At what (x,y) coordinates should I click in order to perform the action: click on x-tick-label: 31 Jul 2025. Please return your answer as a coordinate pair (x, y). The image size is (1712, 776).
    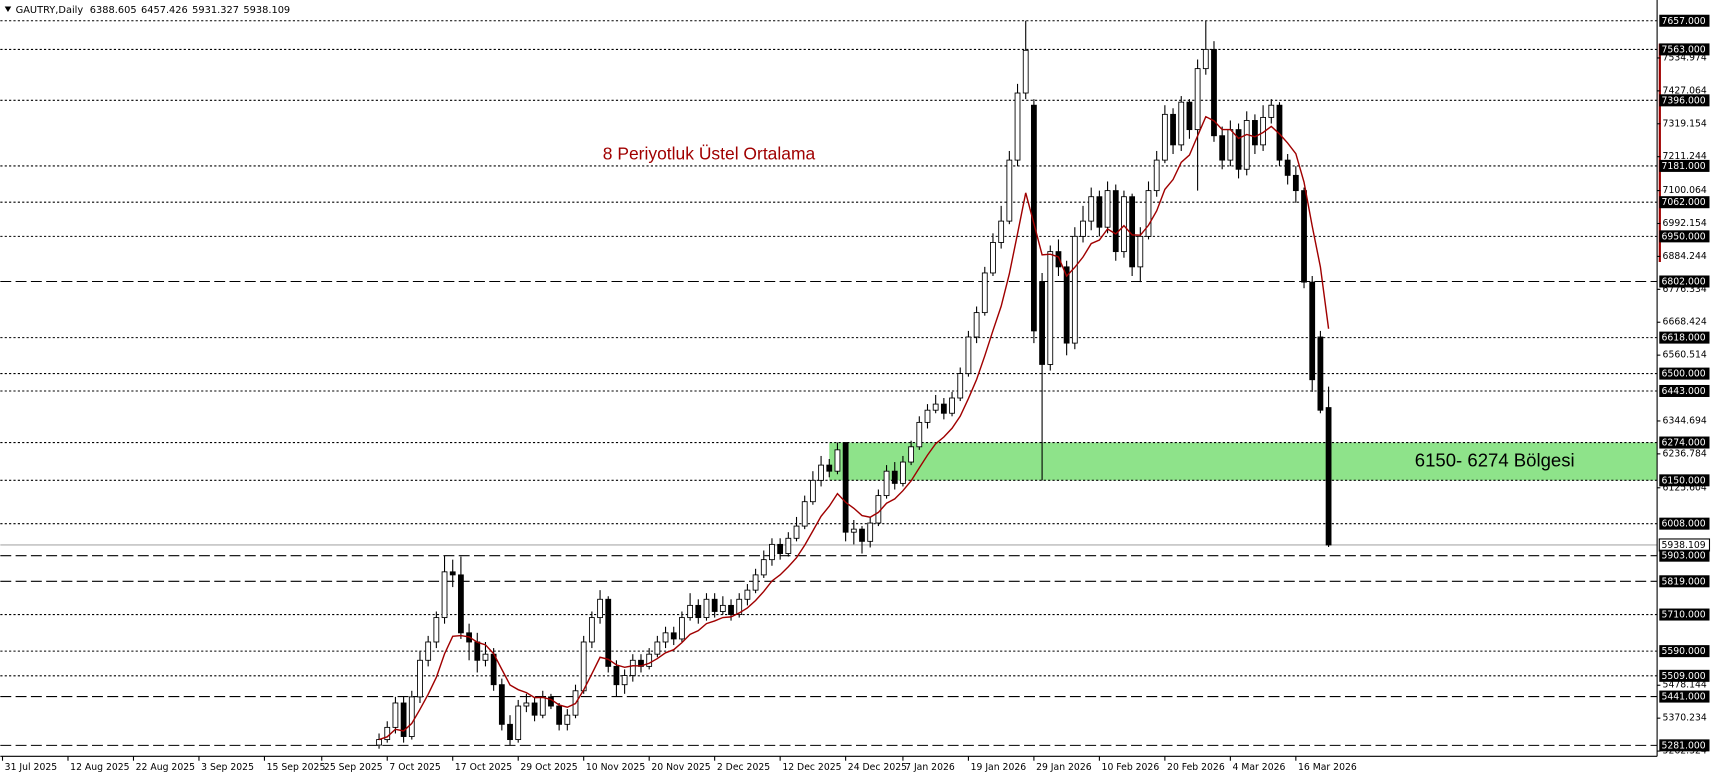
    Looking at the image, I should click on (31, 767).